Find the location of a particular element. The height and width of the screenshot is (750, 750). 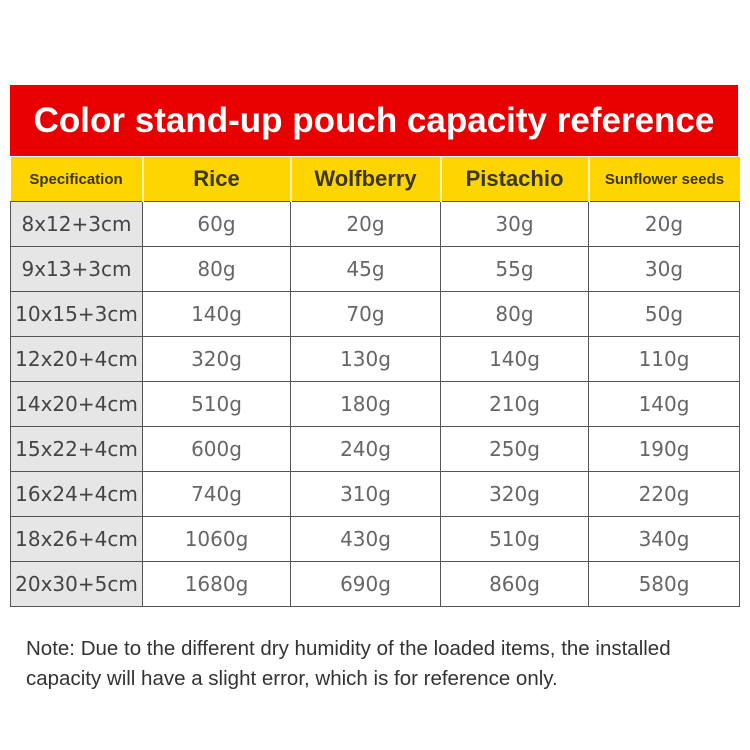

column-header: Specification is located at coordinates (76, 179).